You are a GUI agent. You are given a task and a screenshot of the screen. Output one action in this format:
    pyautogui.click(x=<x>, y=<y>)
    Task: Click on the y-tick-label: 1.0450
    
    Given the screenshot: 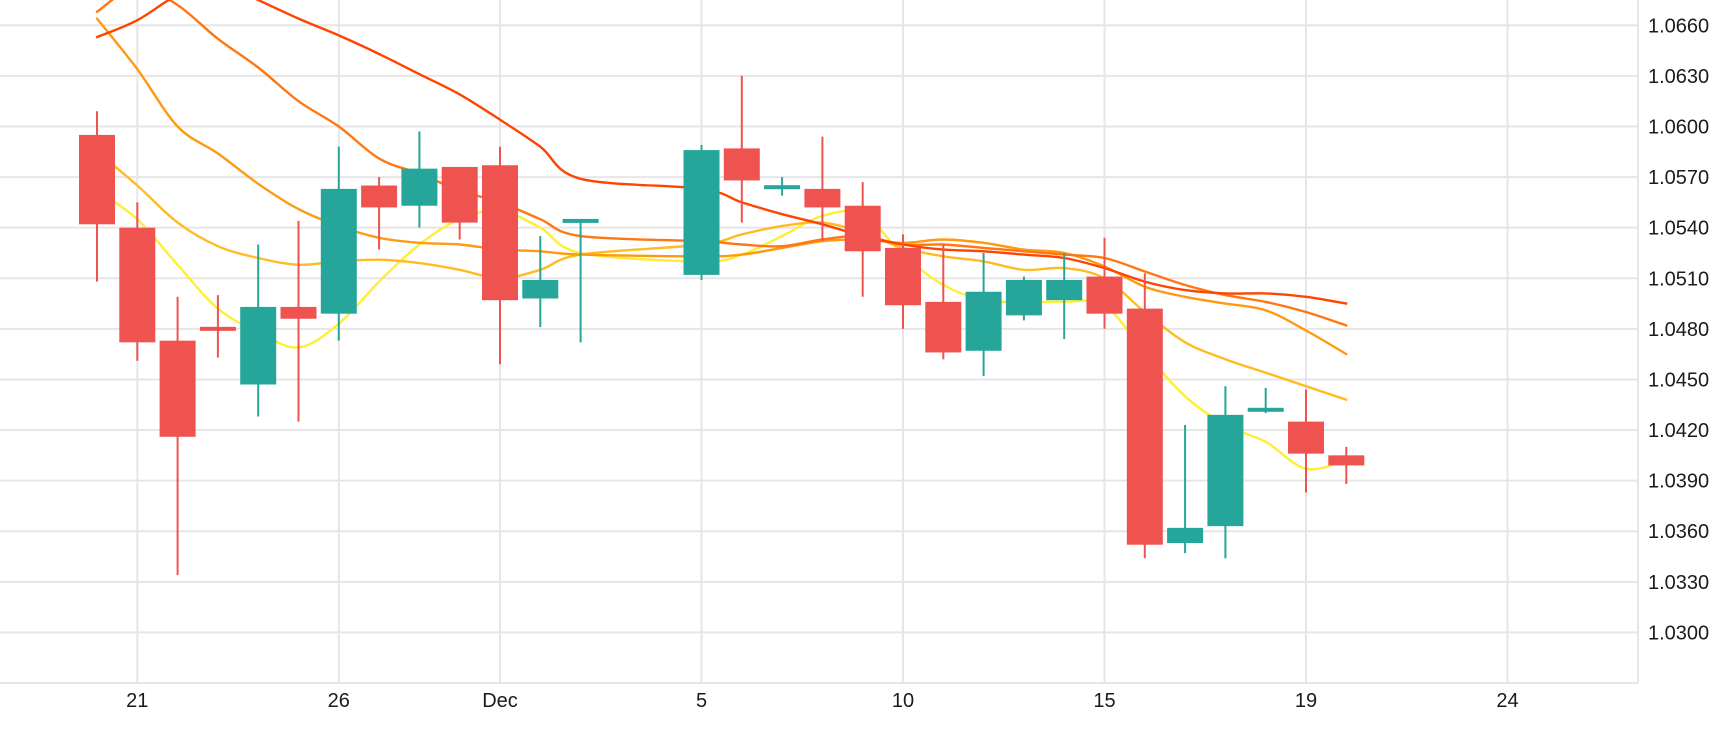 What is the action you would take?
    pyautogui.click(x=1678, y=380)
    